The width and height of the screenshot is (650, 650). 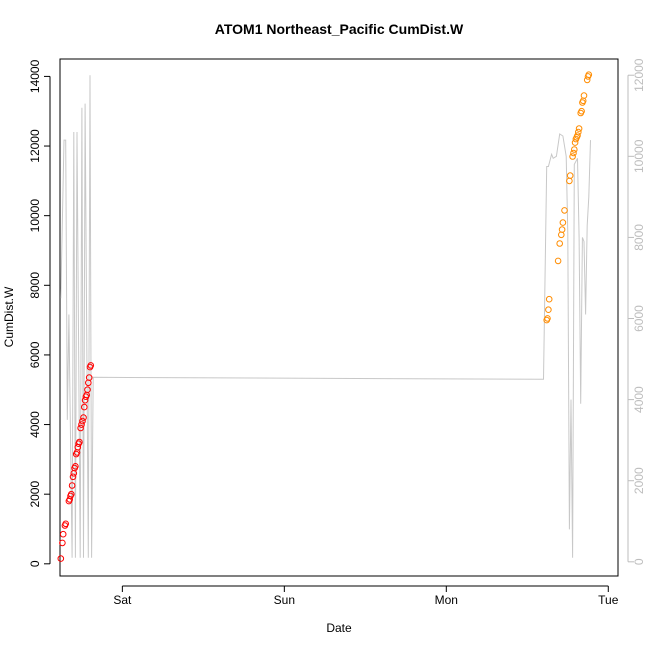 What do you see at coordinates (339, 29) in the screenshot?
I see `chart-title: ATOM1 Northeast_Pacific CumDist.W` at bounding box center [339, 29].